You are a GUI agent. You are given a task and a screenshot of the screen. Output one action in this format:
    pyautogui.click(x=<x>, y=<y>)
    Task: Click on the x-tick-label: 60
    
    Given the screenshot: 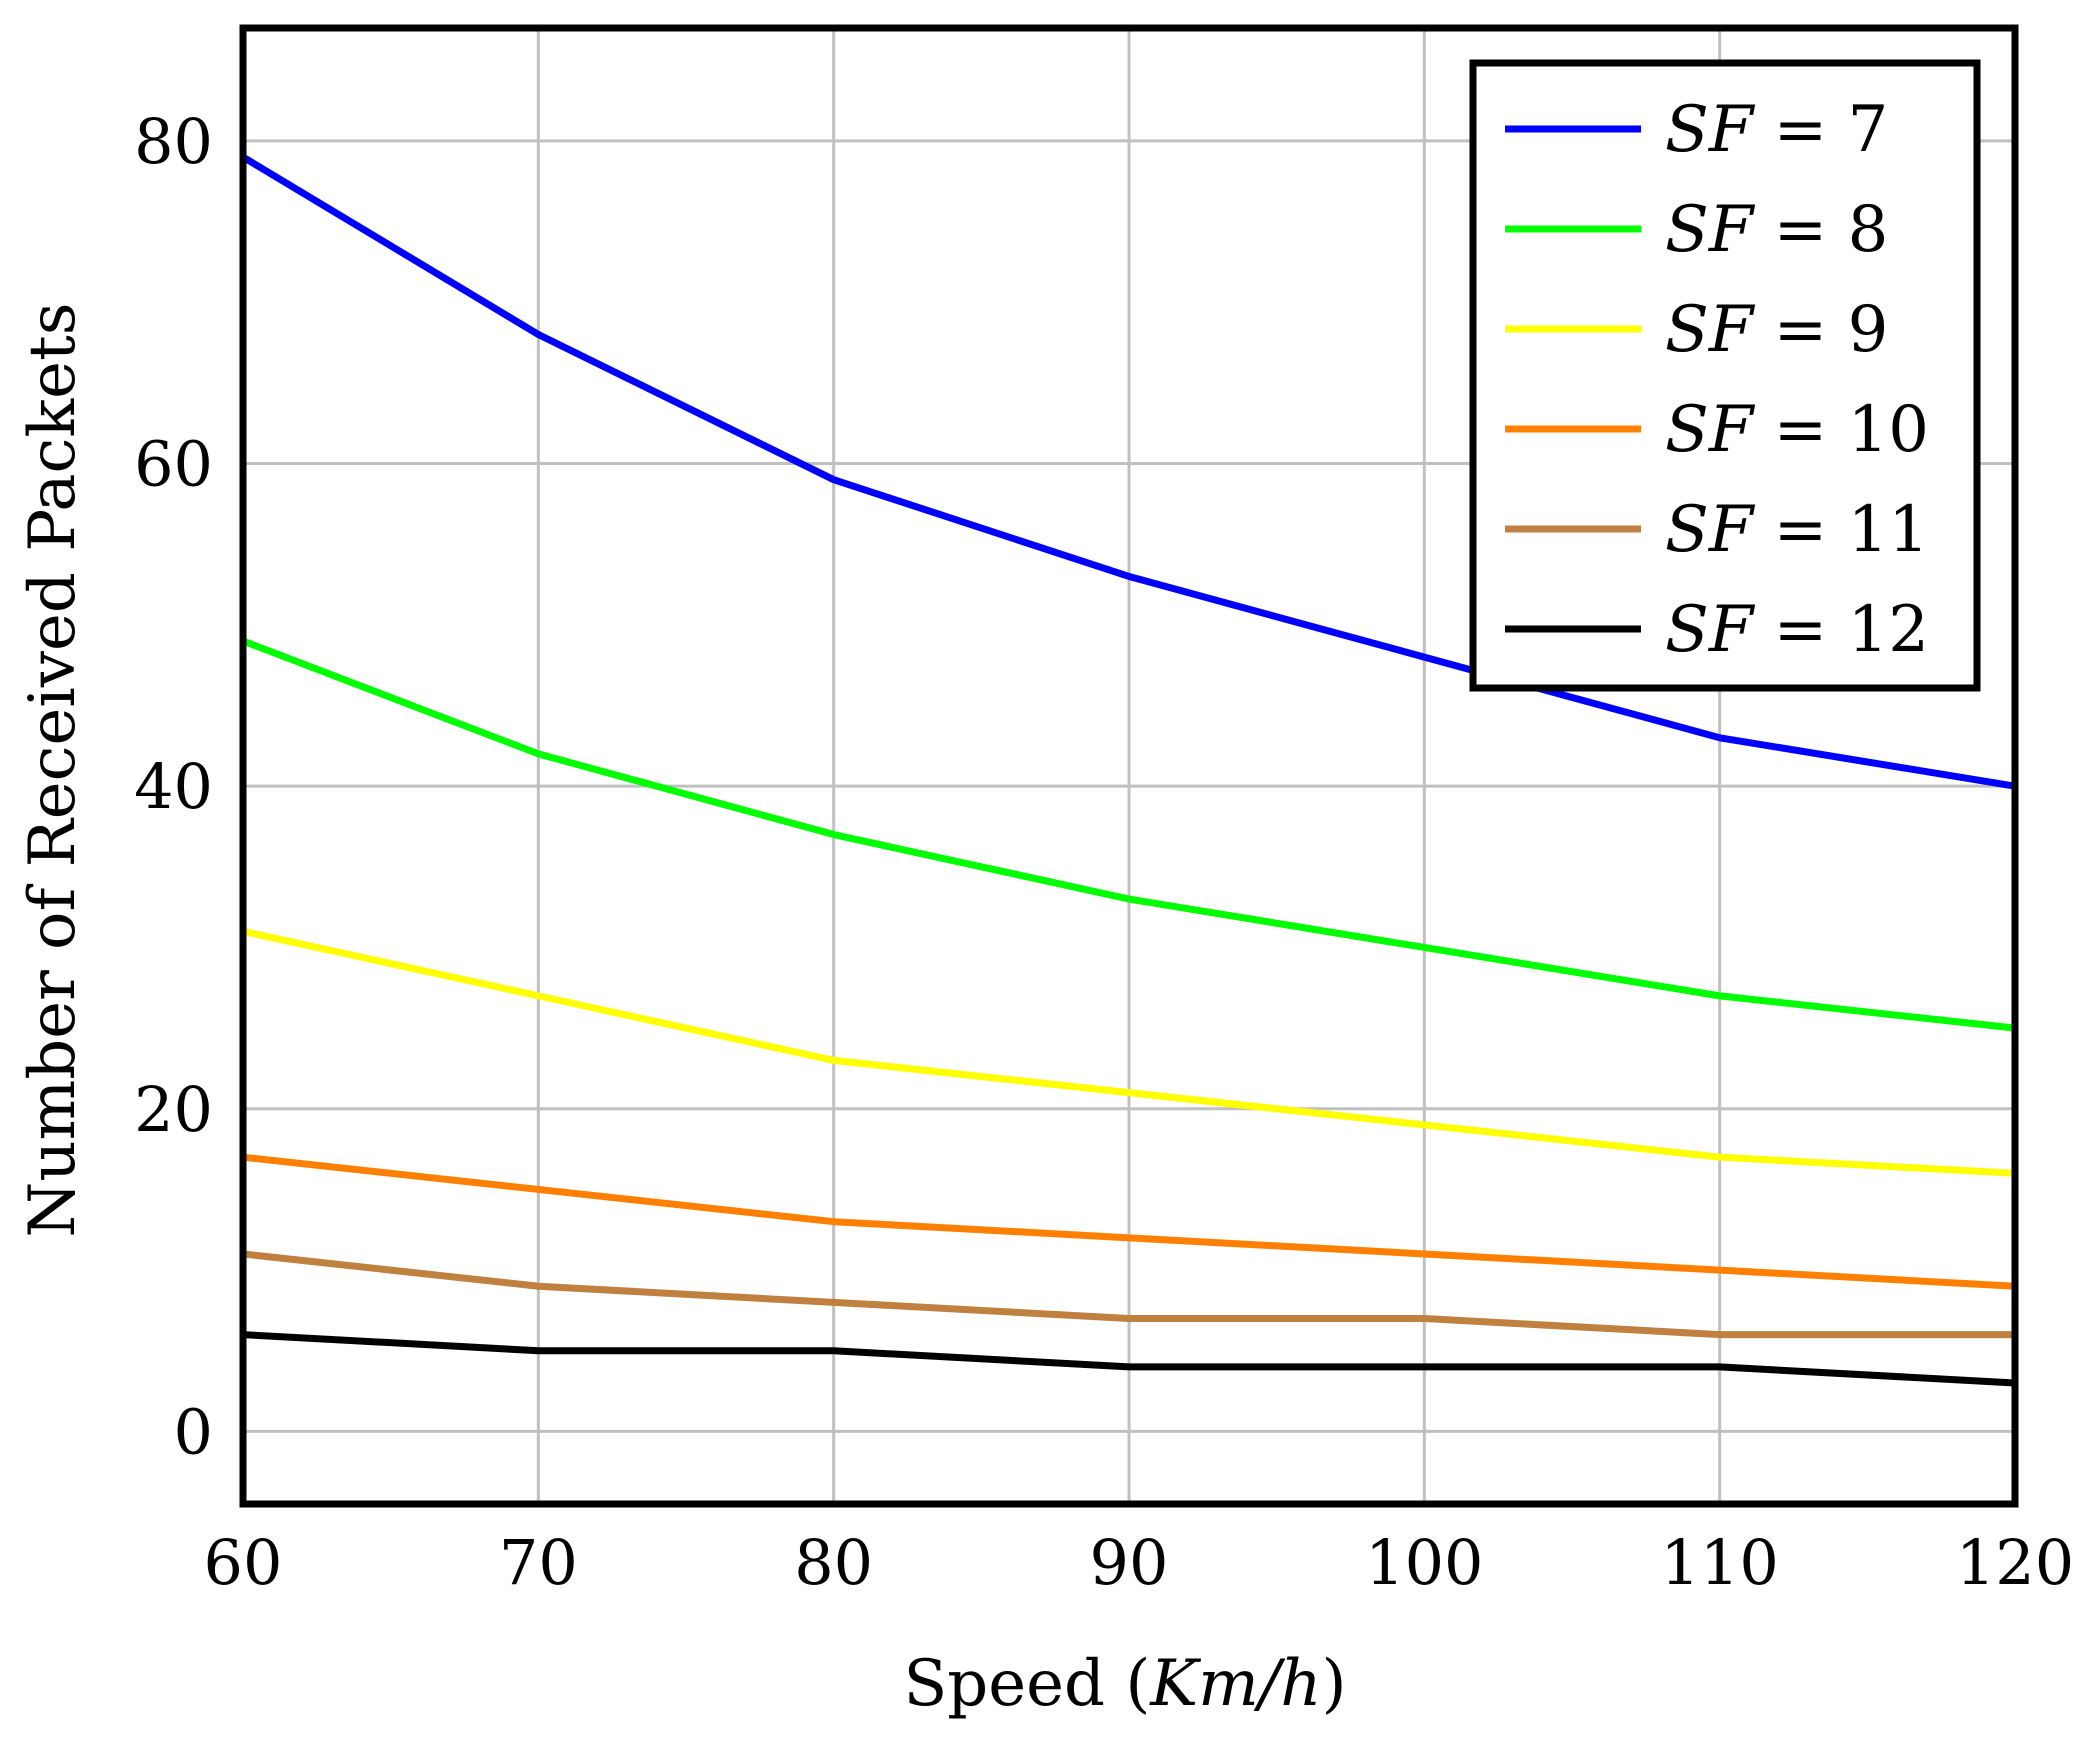 What is the action you would take?
    pyautogui.click(x=243, y=1562)
    